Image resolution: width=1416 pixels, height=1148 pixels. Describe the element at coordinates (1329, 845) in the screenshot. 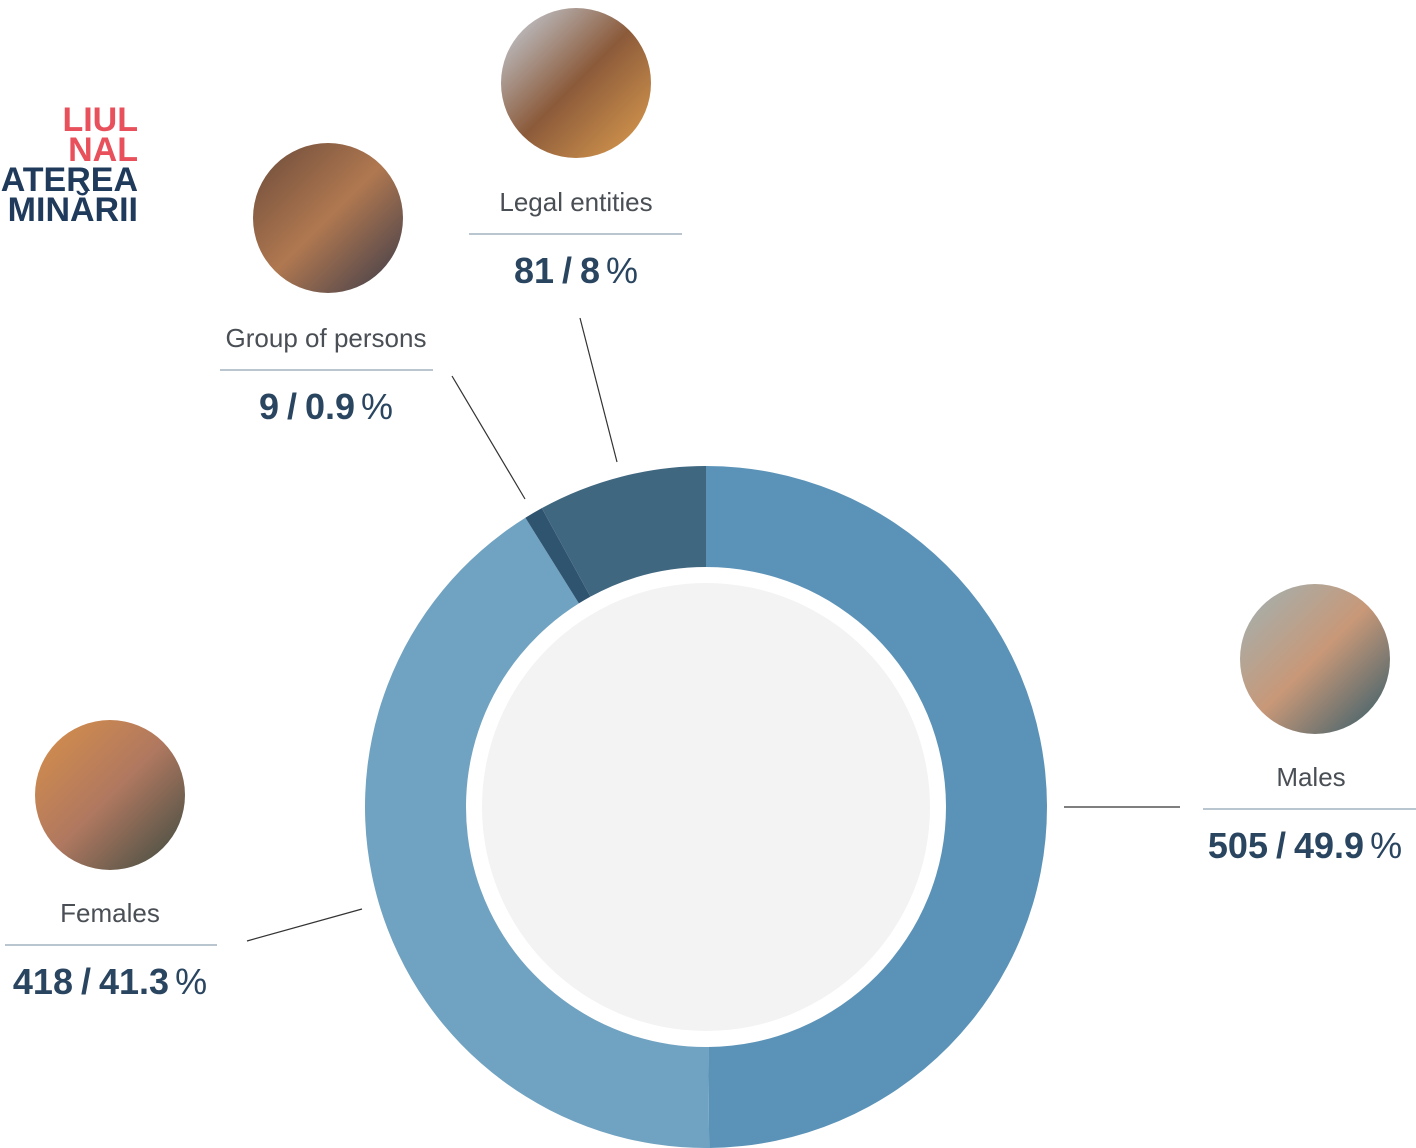

I see `percentage: 49.9` at that location.